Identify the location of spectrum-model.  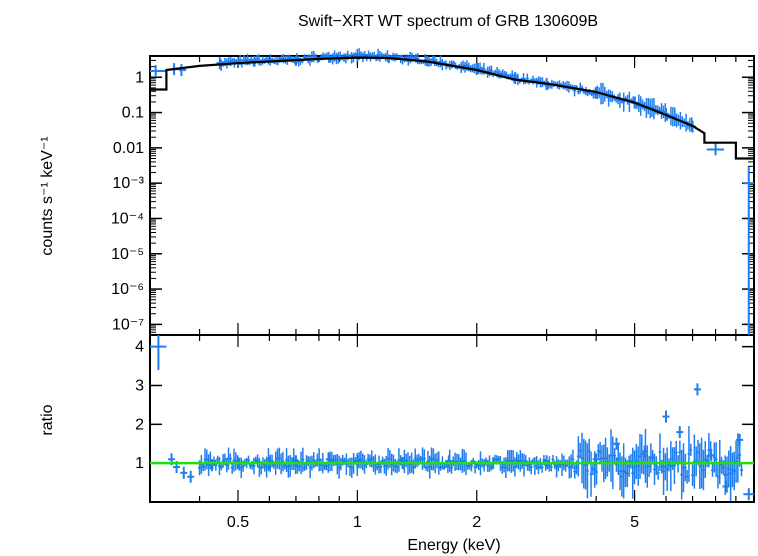
(452, 108).